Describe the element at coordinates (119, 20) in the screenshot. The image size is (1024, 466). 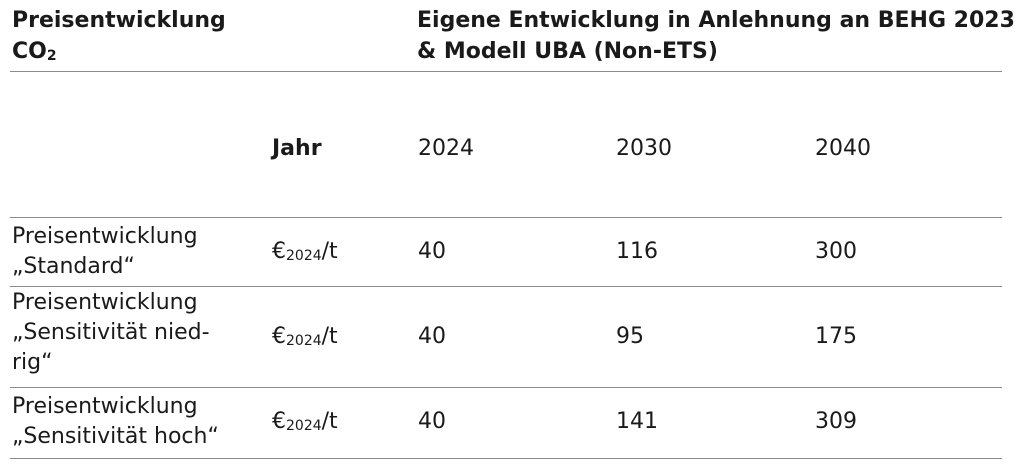
I see `header-title-line1: Preisentwicklung` at that location.